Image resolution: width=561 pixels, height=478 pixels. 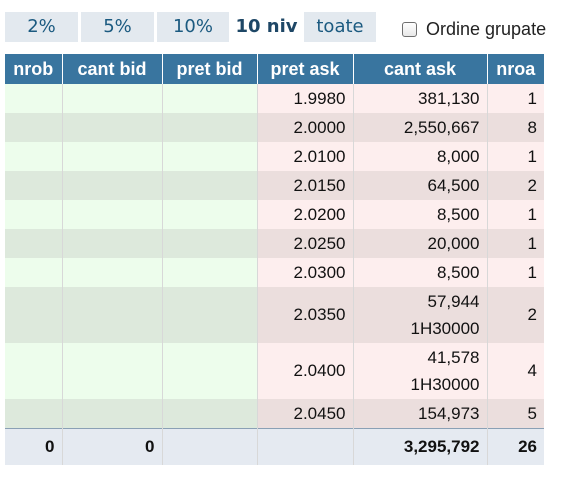 What do you see at coordinates (304, 214) in the screenshot?
I see `cell-pret-ask: 2.0200` at bounding box center [304, 214].